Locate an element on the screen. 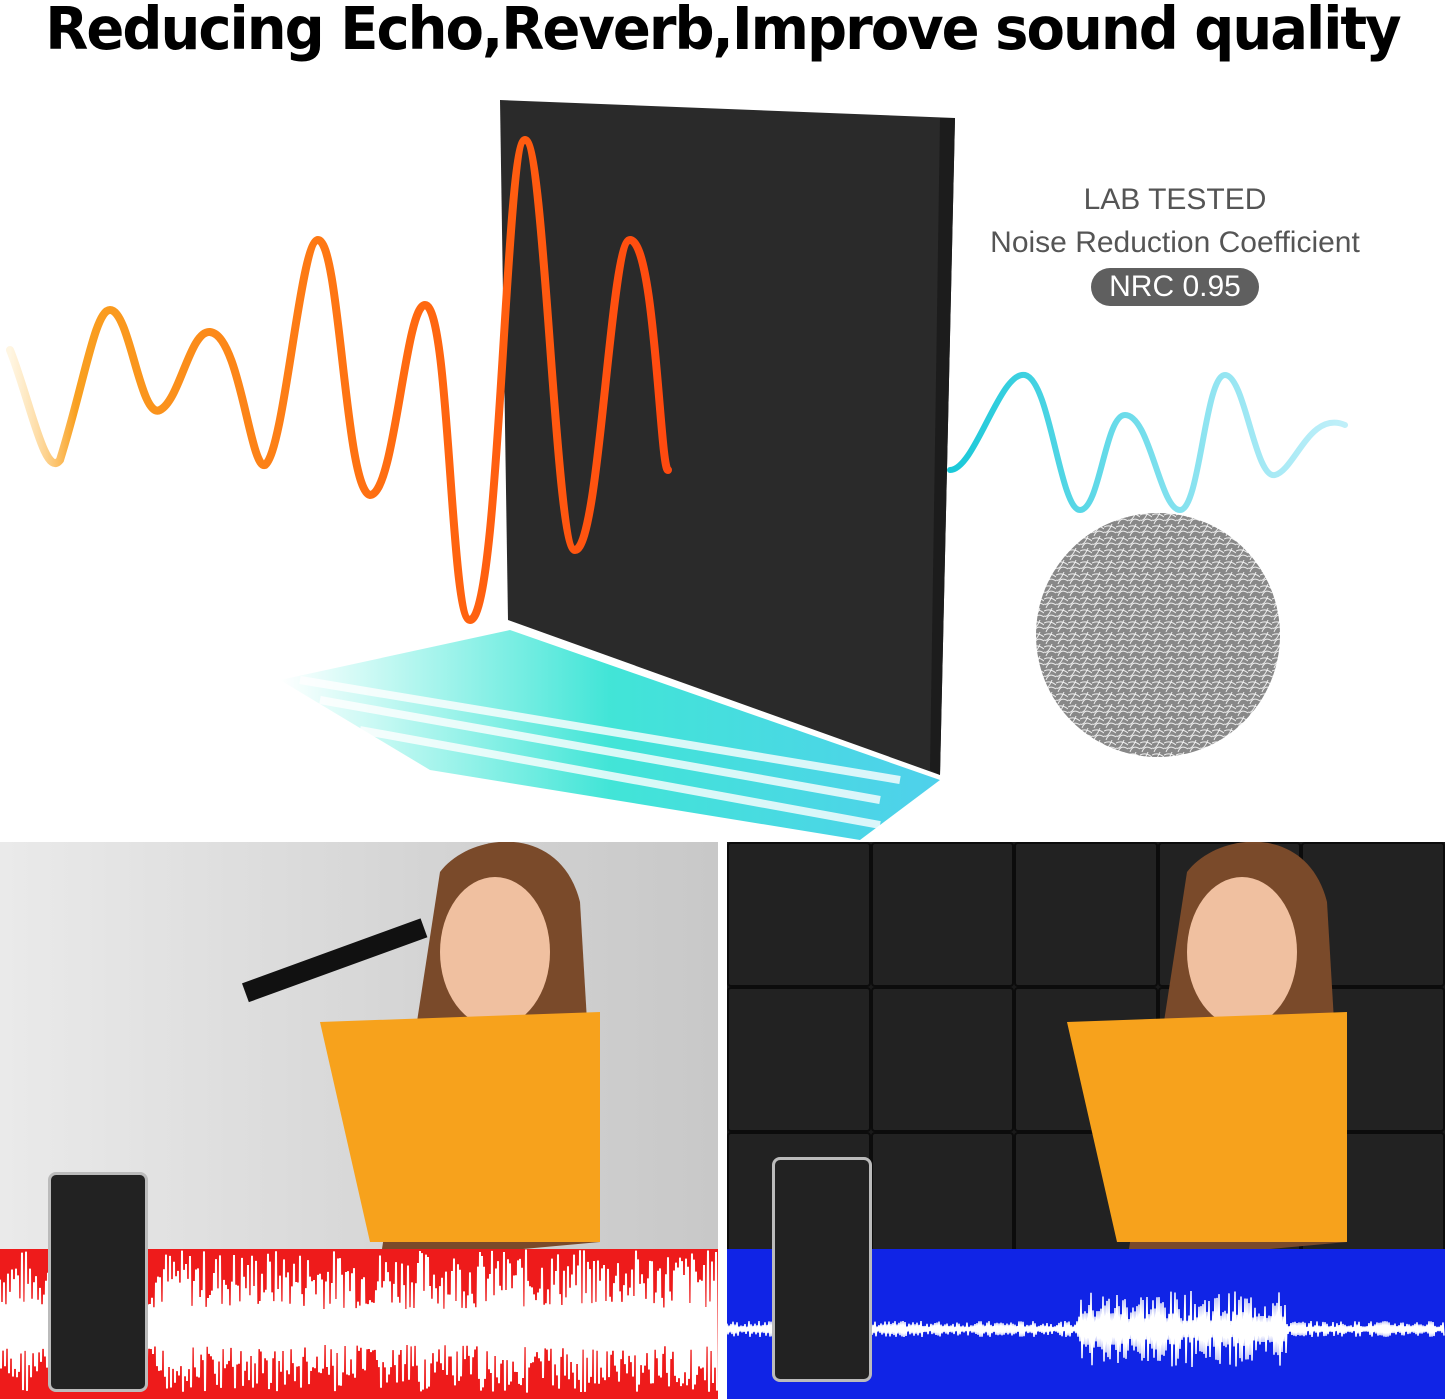 The width and height of the screenshot is (1445, 1399). nrc-label: Noise Reduction Coefficient is located at coordinates (1175, 242).